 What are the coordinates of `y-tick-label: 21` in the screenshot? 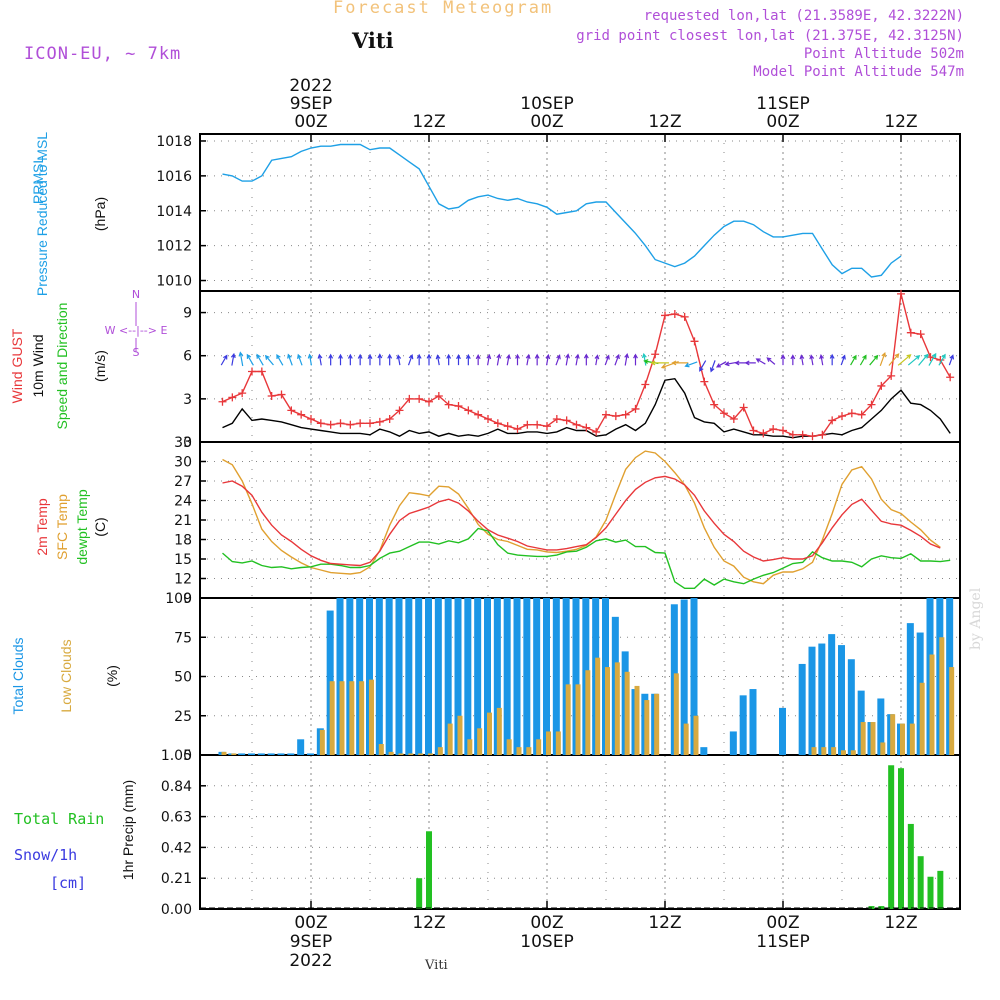 It's located at (183, 521).